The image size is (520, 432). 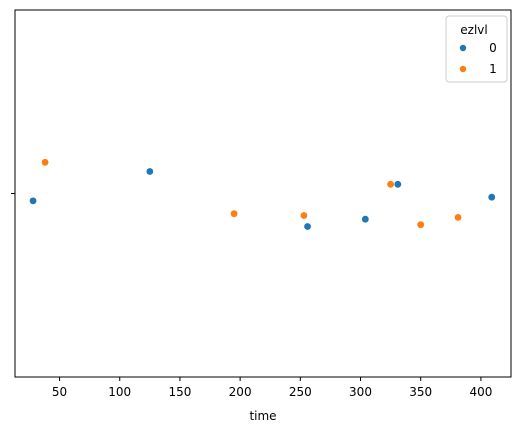 I want to click on legend-frame, so click(x=476, y=49).